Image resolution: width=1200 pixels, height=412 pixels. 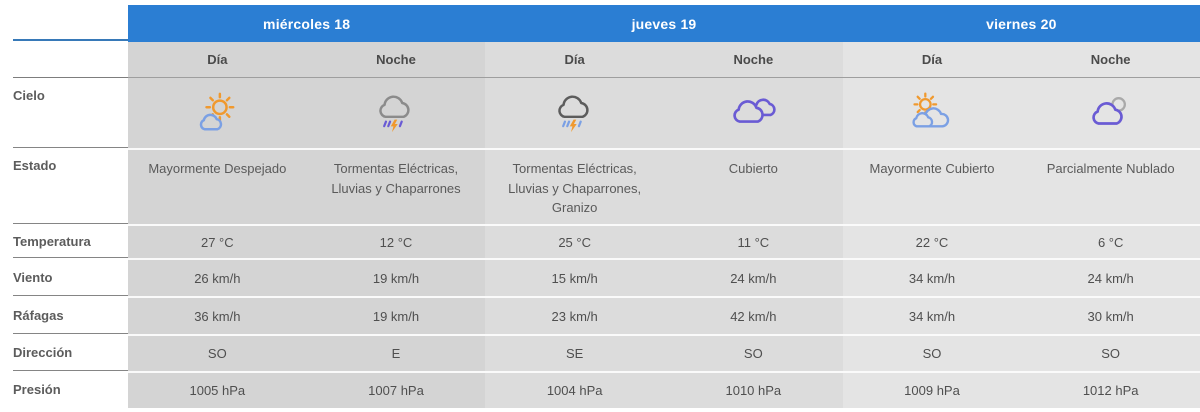 I want to click on direccion-value: E, so click(x=396, y=352).